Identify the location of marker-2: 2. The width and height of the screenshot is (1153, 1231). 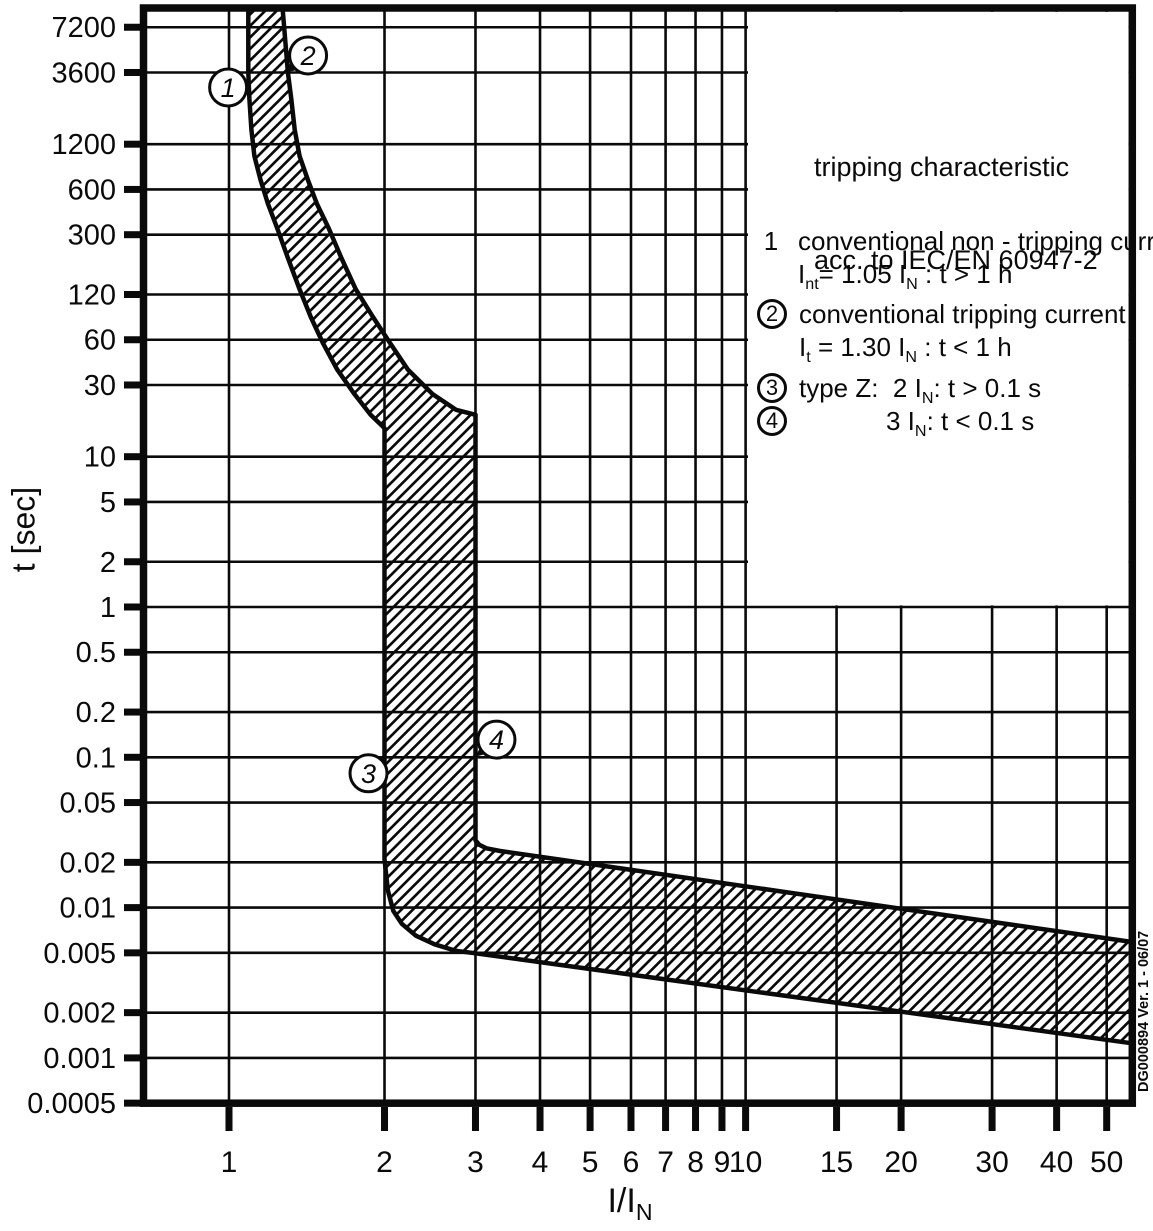
(307, 55).